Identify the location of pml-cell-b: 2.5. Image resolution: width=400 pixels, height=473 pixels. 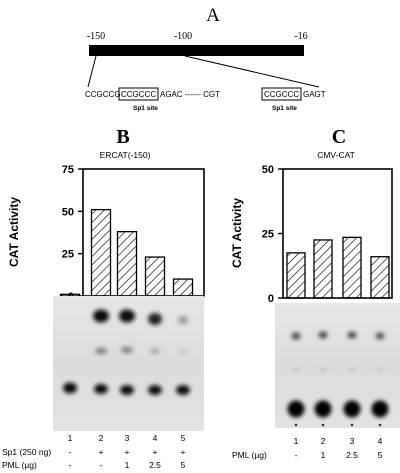
(155, 465).